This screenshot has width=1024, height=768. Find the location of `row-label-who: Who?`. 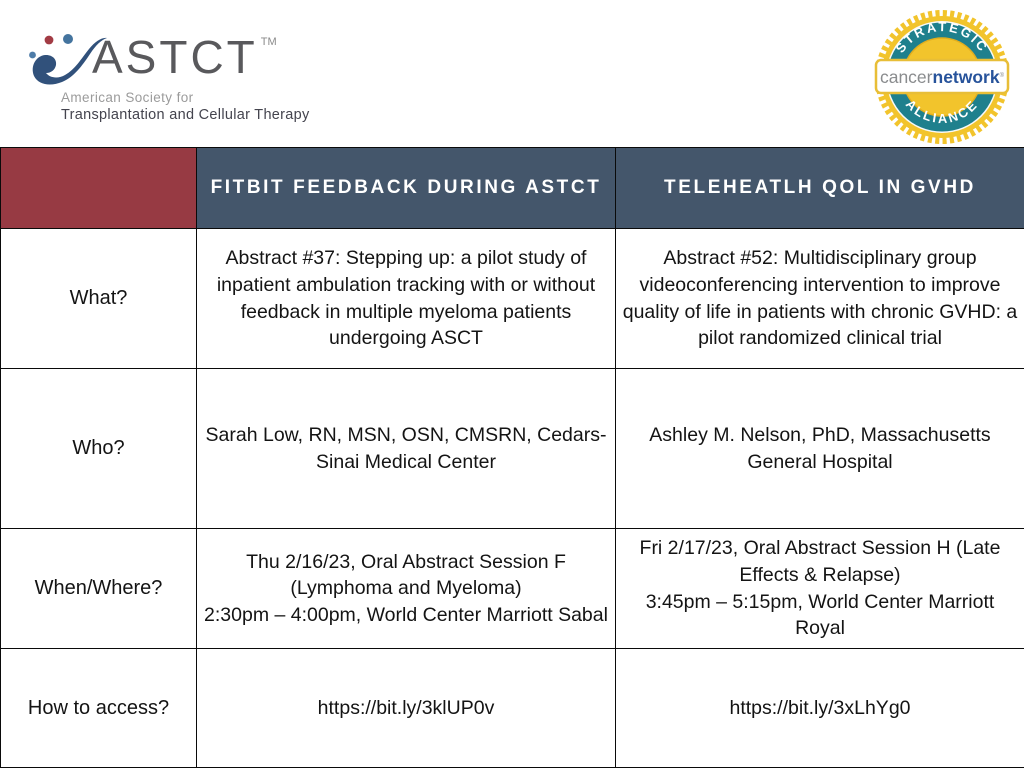

row-label-who: Who? is located at coordinates (98, 448).